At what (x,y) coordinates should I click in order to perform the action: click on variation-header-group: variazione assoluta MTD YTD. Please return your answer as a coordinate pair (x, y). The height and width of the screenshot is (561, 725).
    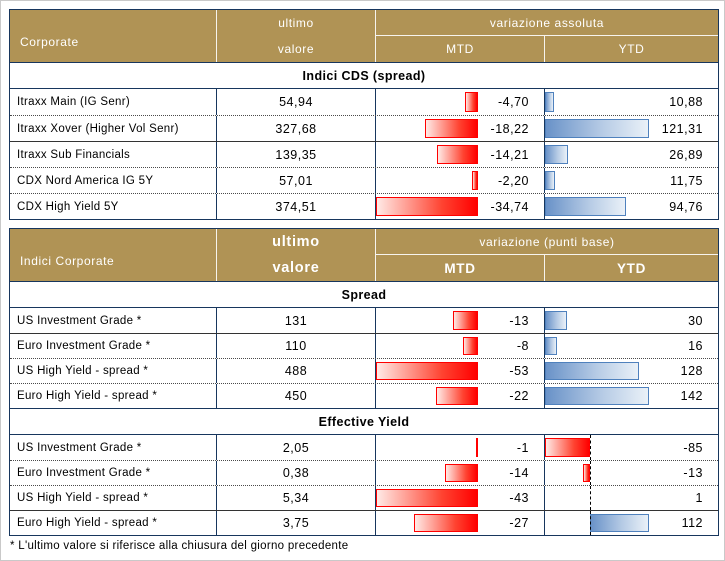
    Looking at the image, I should click on (547, 36).